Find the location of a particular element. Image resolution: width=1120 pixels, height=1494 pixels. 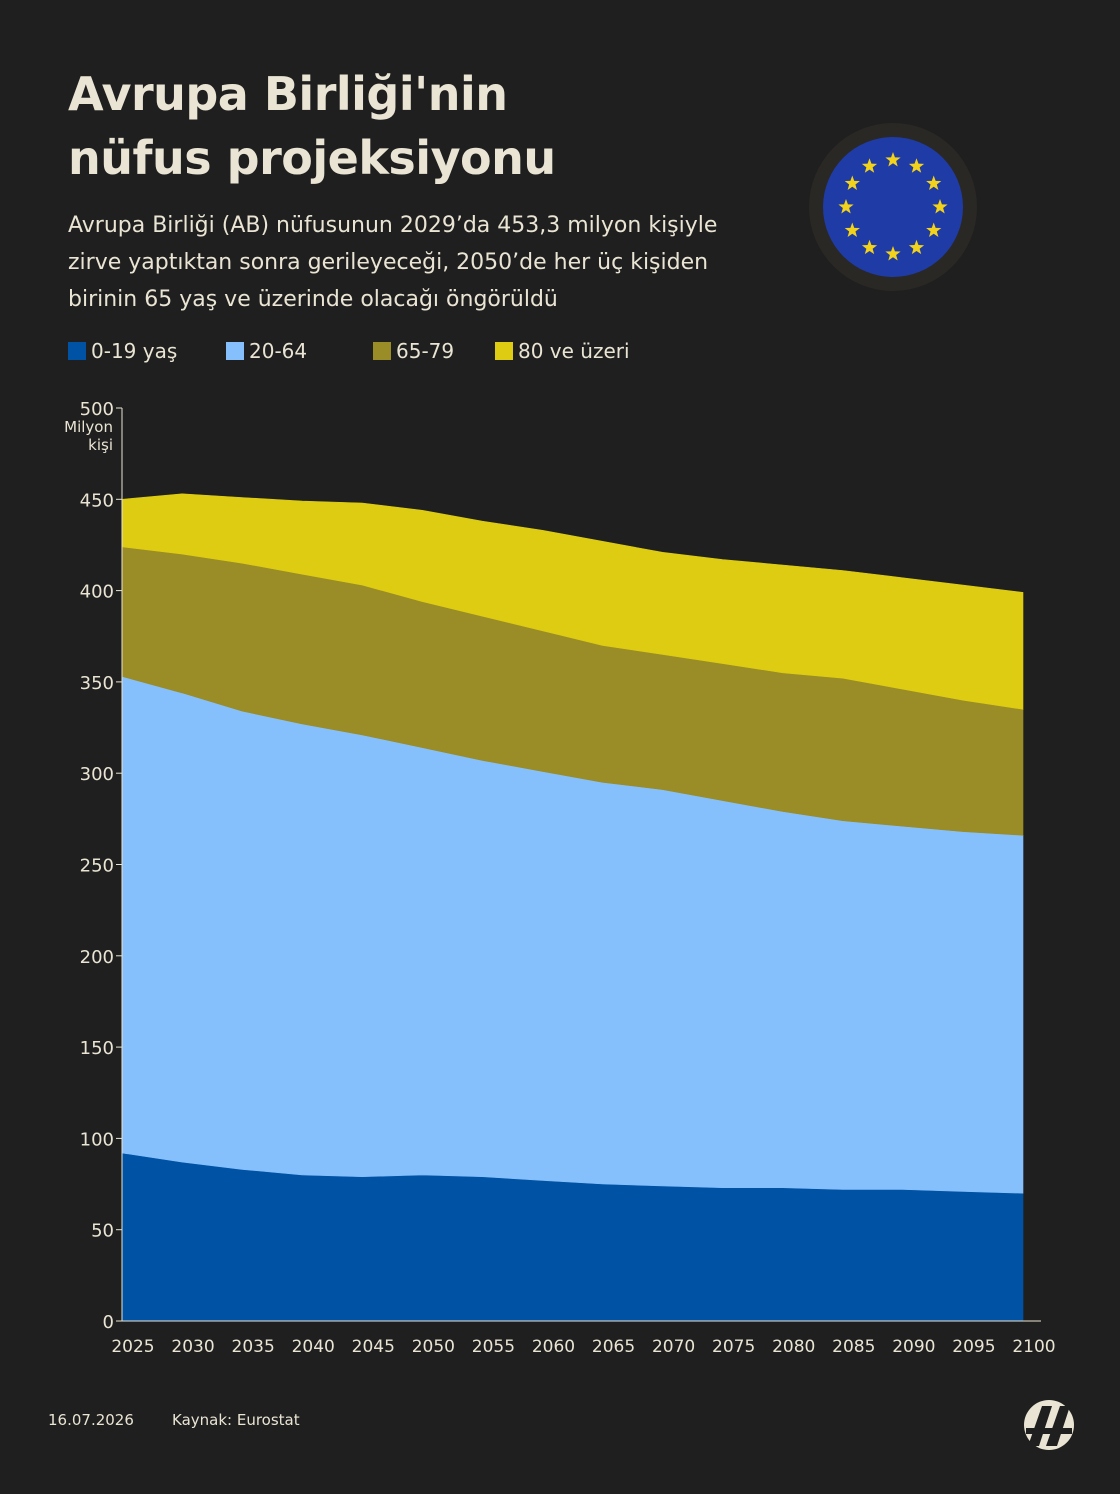

y-tick-label: 200 is located at coordinates (97, 957).